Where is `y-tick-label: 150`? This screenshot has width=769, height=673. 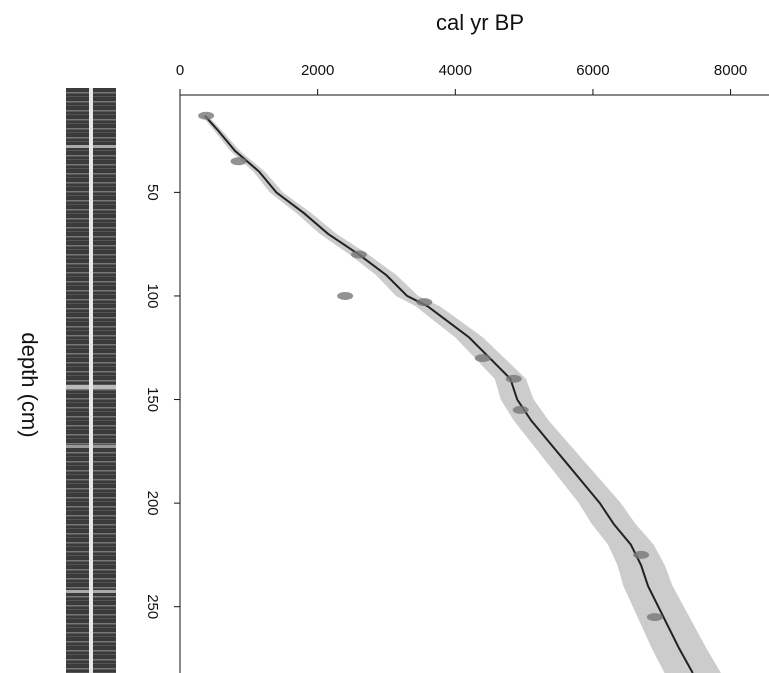 y-tick-label: 150 is located at coordinates (152, 399).